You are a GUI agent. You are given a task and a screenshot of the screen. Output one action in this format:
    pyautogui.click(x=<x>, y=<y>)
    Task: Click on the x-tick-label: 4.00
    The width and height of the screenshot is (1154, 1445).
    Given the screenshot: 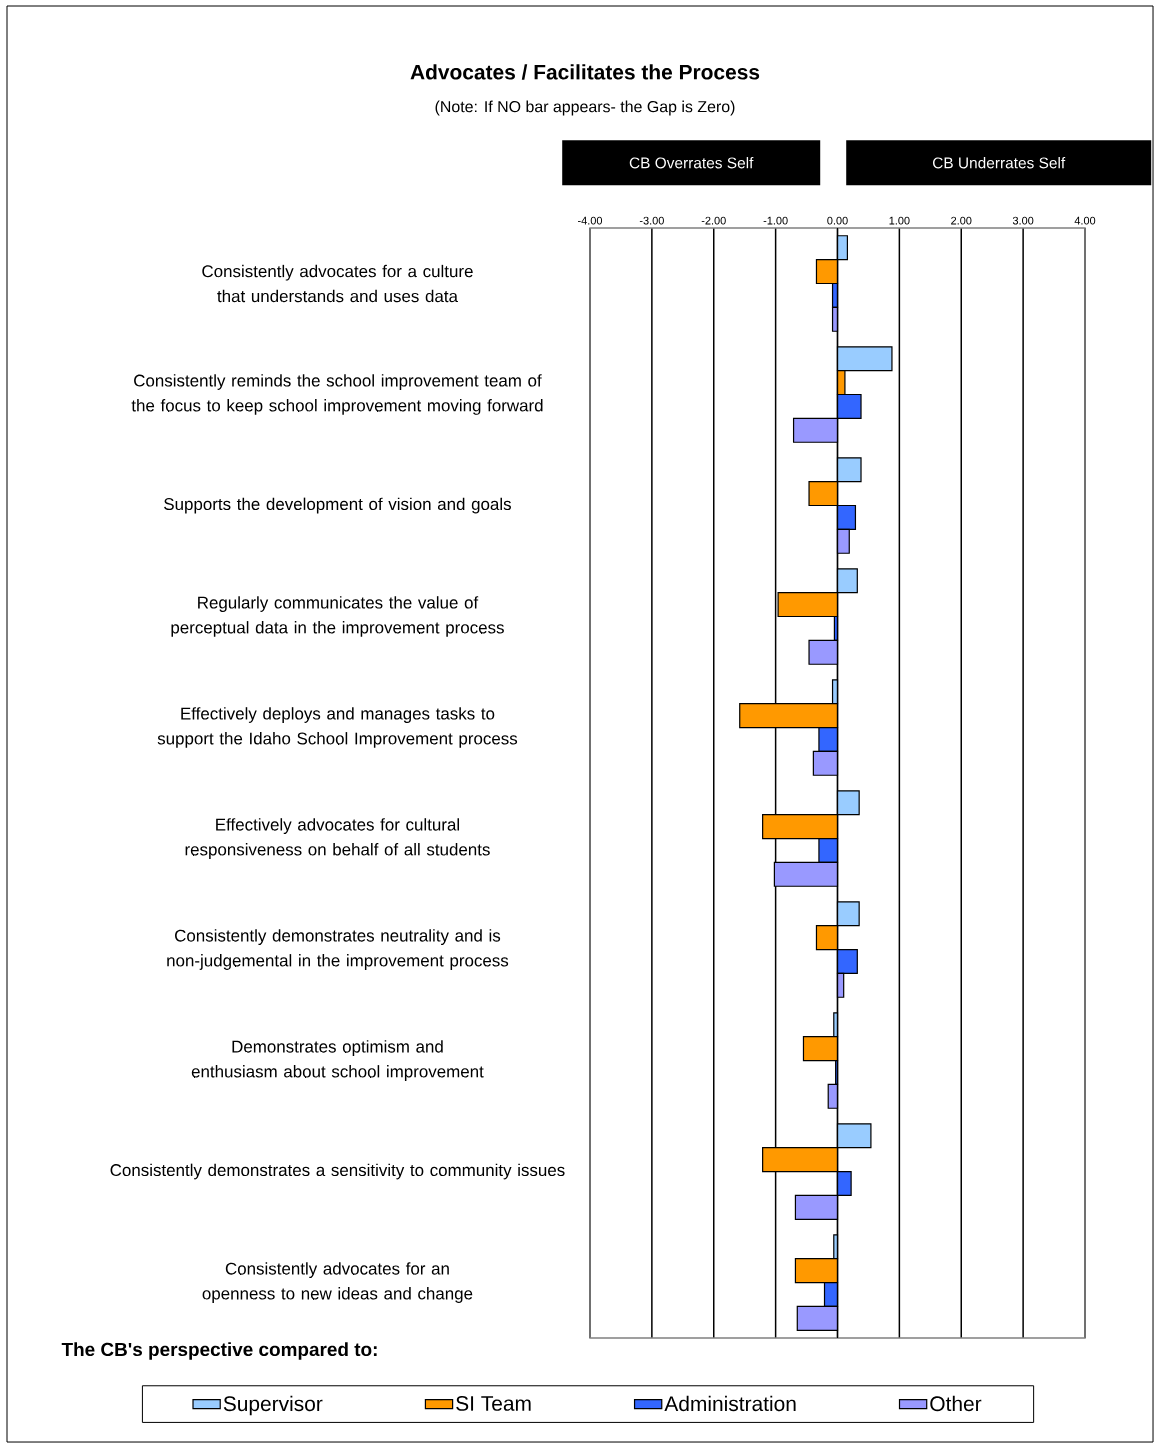 What is the action you would take?
    pyautogui.click(x=1085, y=220)
    